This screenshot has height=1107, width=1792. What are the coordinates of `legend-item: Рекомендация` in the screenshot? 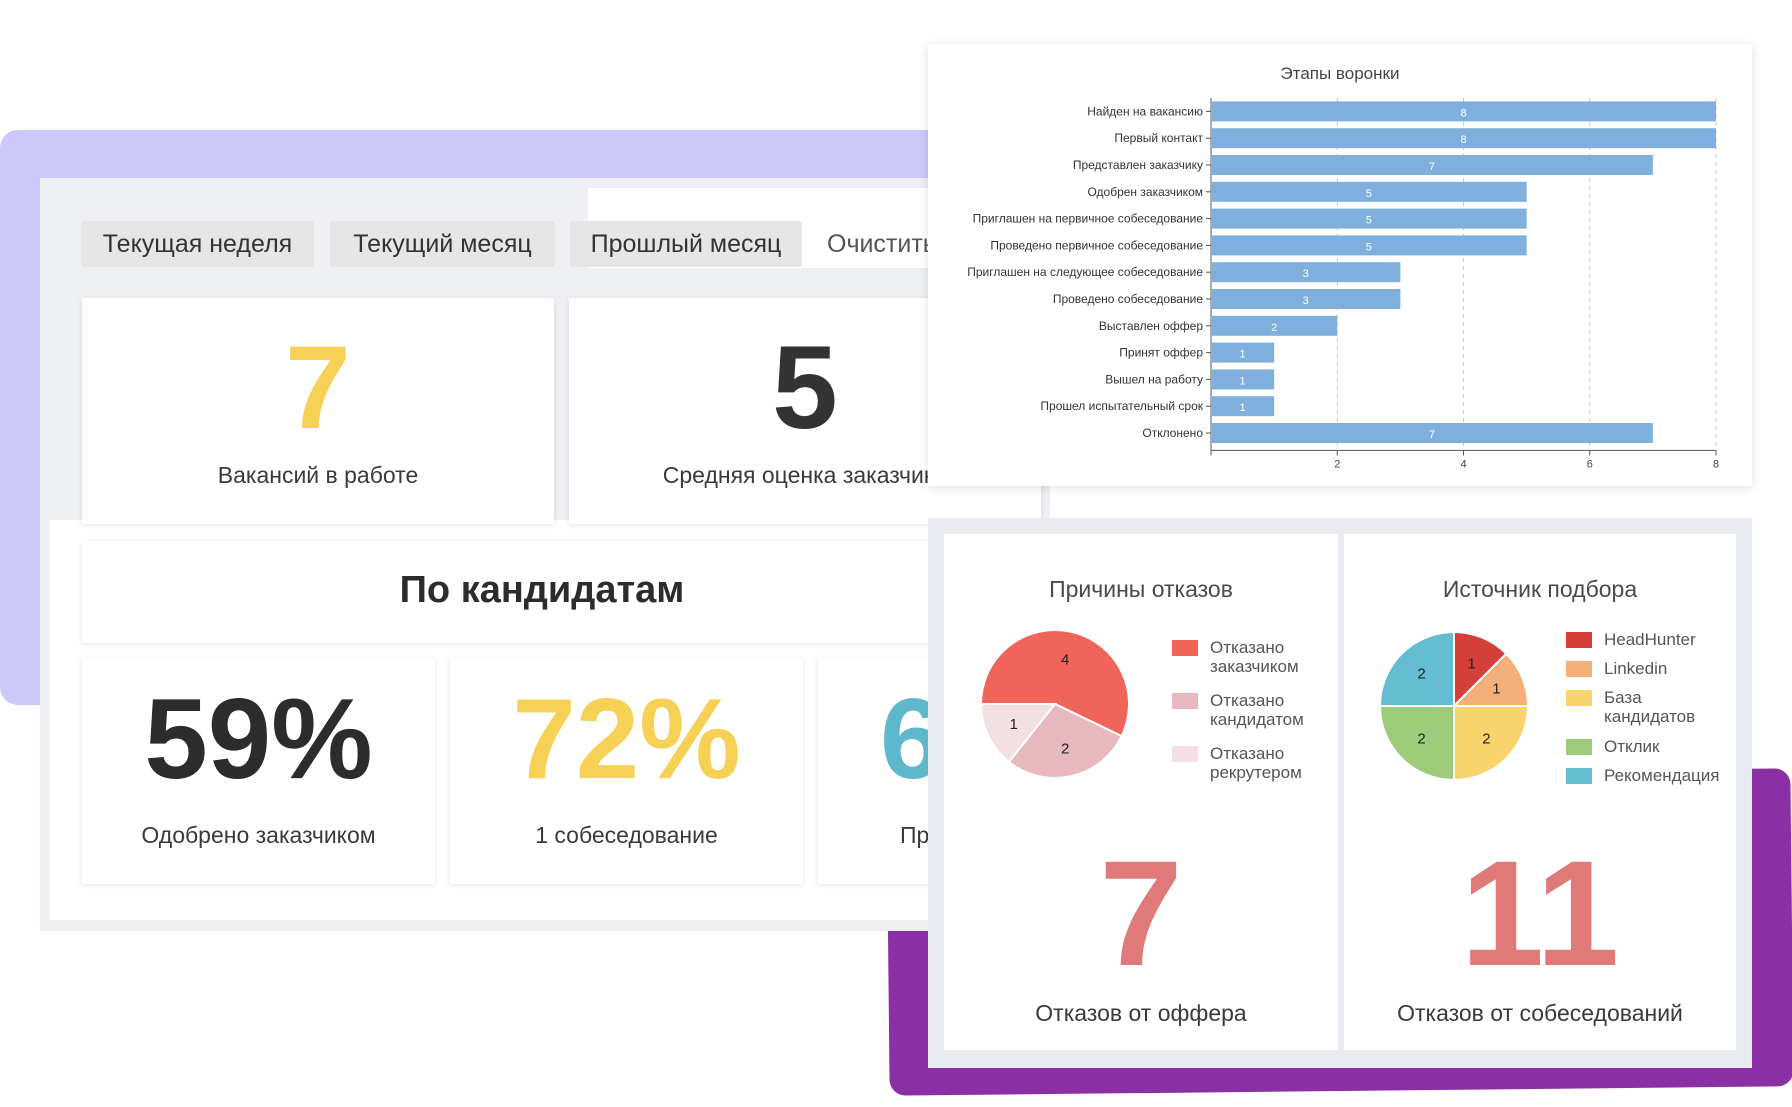 It's located at (1650, 775).